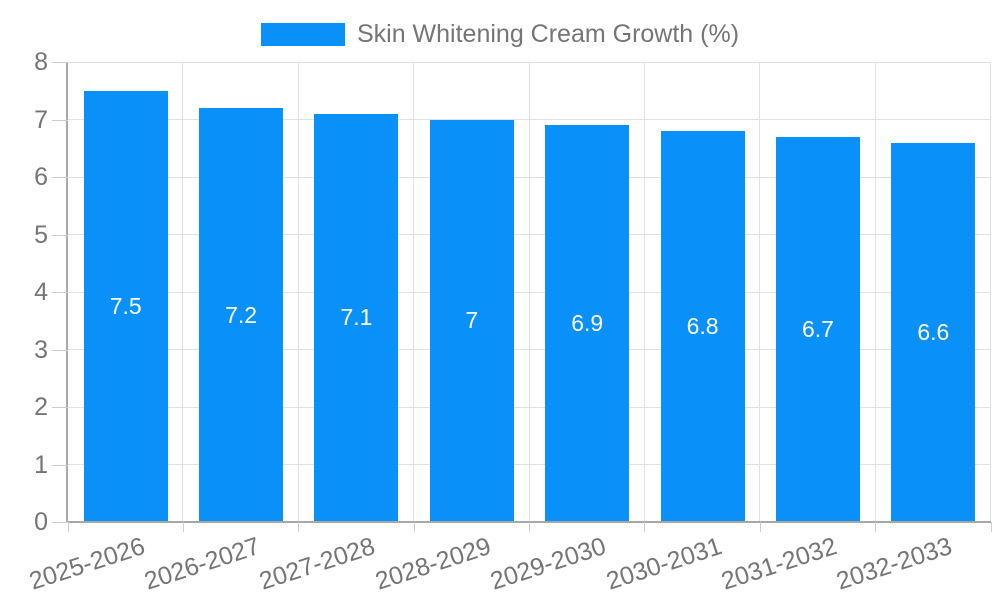 This screenshot has height=600, width=1000. I want to click on bar-value-label: 7.1, so click(356, 317).